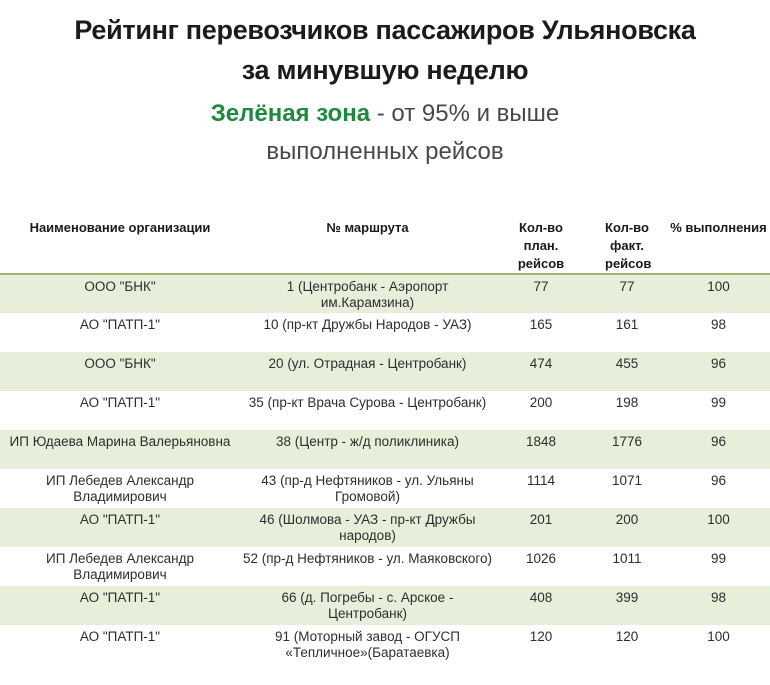 This screenshot has width=770, height=685. What do you see at coordinates (385, 70) in the screenshot?
I see `page-title-line2: за минувшую неделю` at bounding box center [385, 70].